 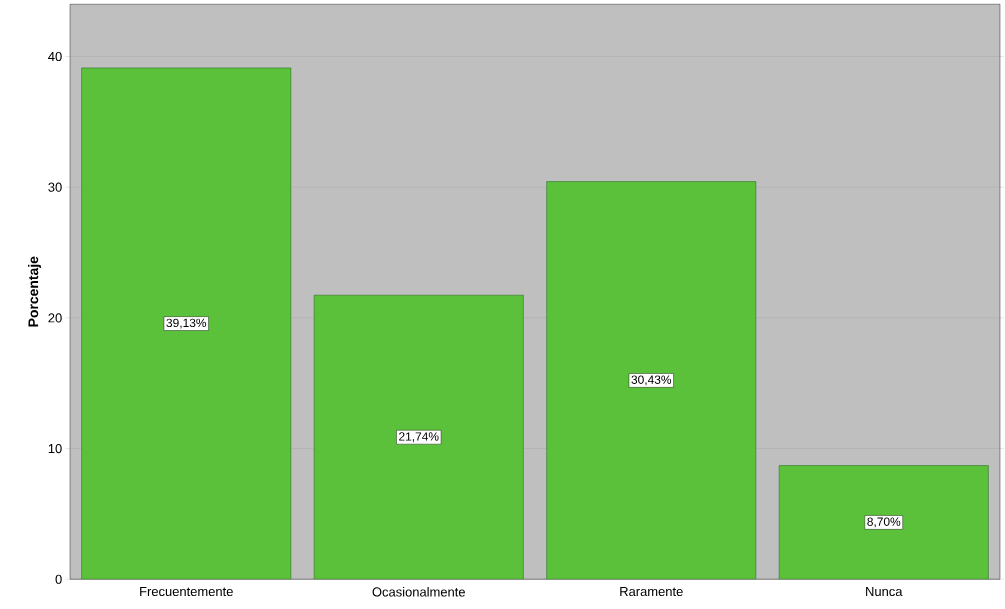 I want to click on x-tick-label: Raramente, so click(x=651, y=591).